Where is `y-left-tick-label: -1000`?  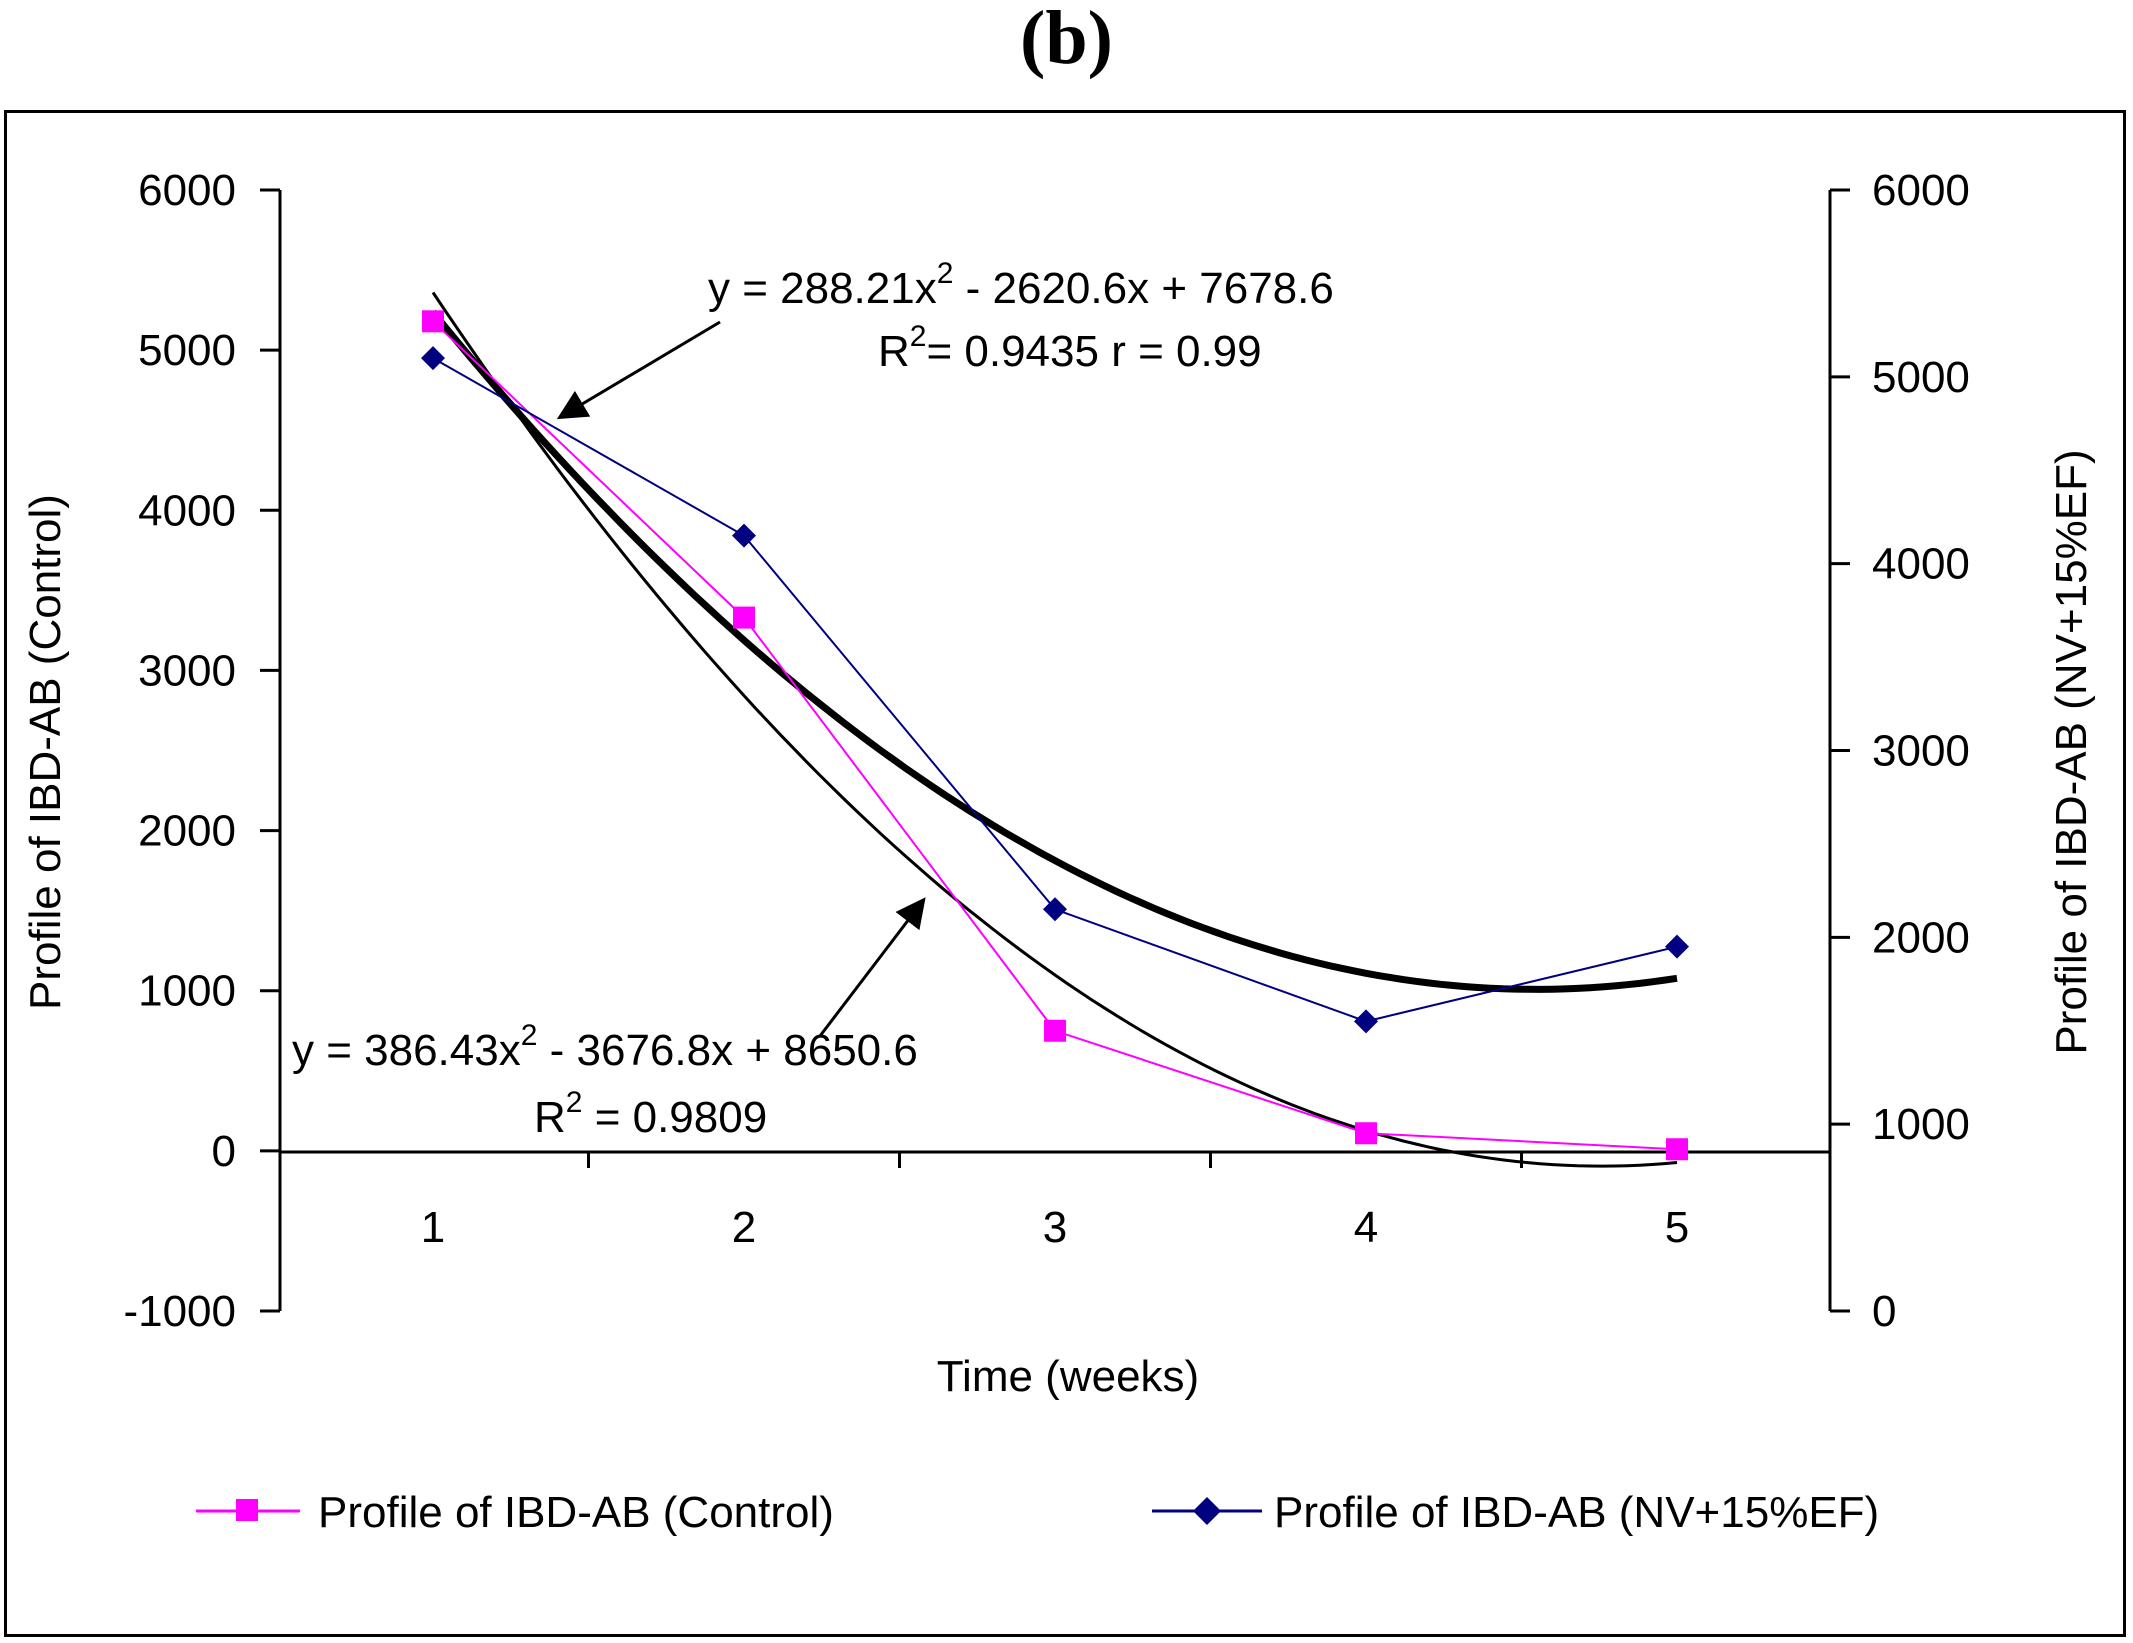 y-left-tick-label: -1000 is located at coordinates (179, 1311).